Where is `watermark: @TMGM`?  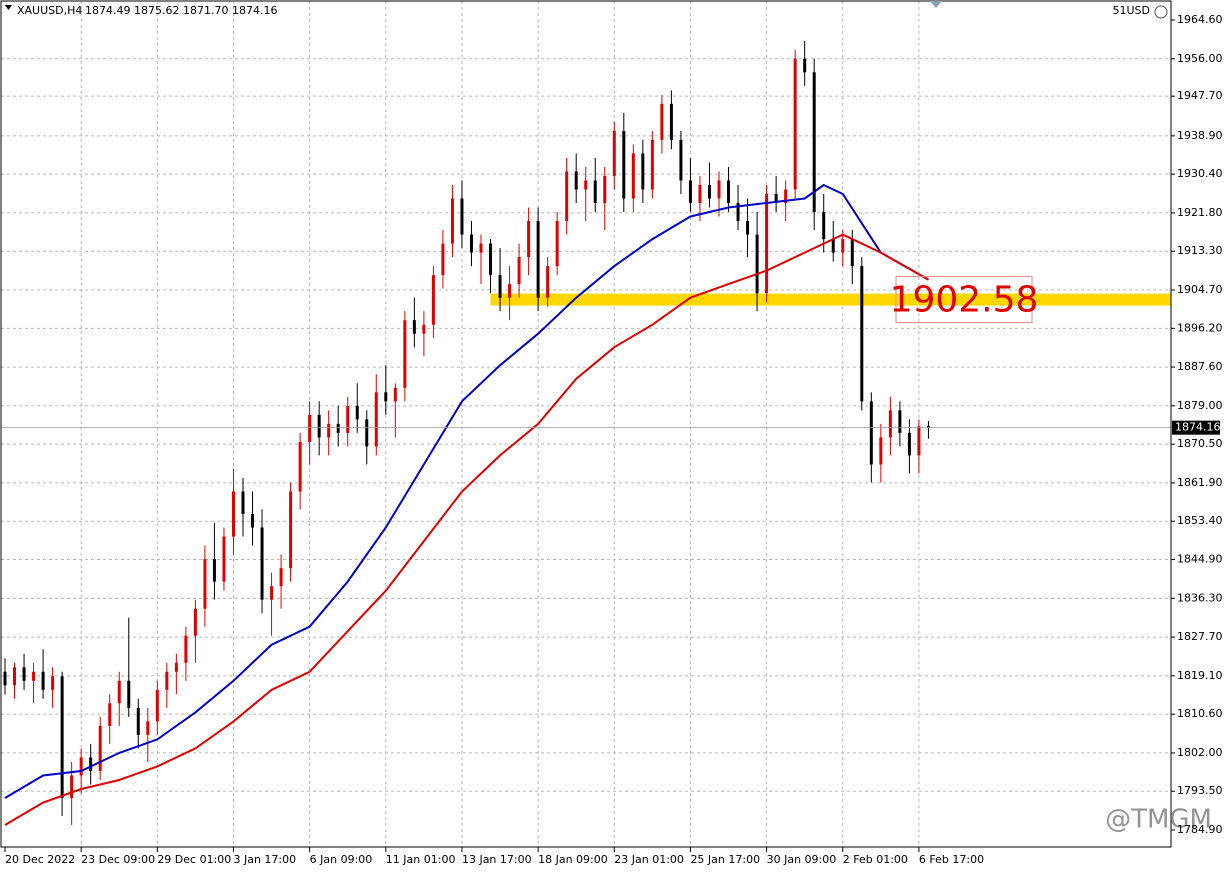 watermark: @TMGM is located at coordinates (1158, 820).